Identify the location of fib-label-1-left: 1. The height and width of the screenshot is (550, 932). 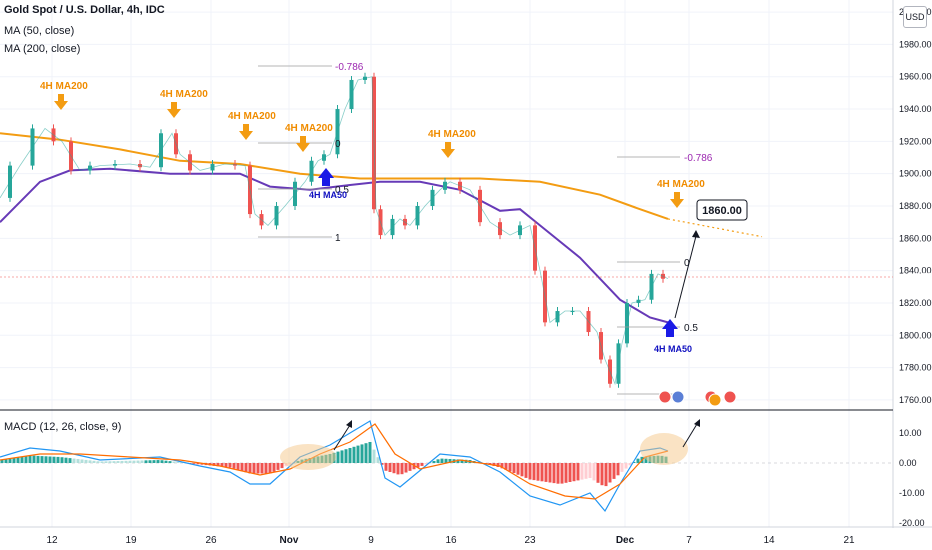
(338, 238).